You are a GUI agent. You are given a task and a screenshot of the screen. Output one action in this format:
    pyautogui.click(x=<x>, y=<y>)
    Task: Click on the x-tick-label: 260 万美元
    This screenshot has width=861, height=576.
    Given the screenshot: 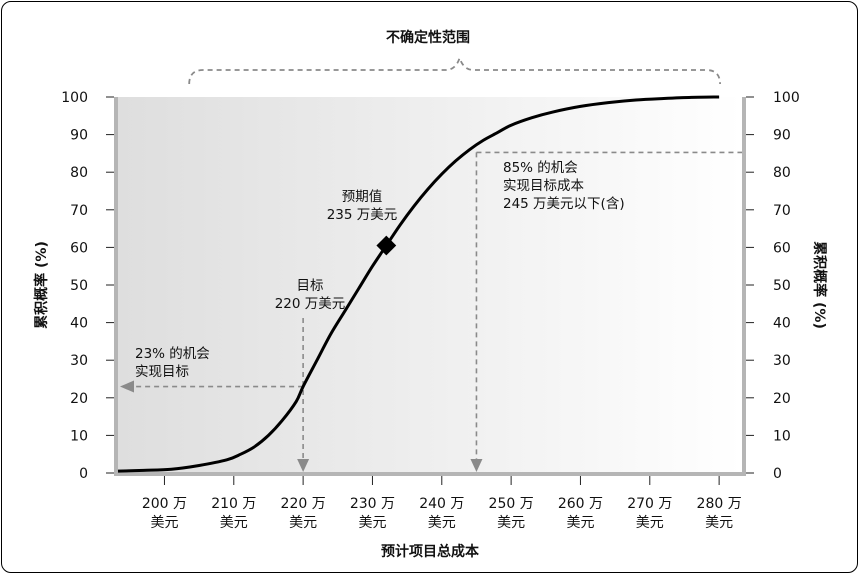 What is the action you would take?
    pyautogui.click(x=580, y=513)
    